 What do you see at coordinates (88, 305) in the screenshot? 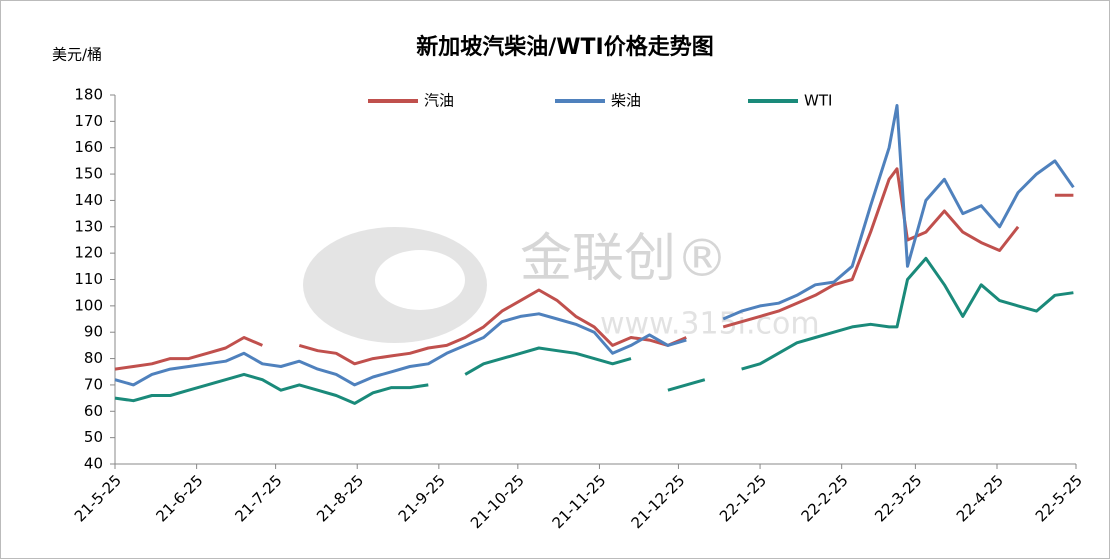
I see `y-tick-label: 100` at bounding box center [88, 305].